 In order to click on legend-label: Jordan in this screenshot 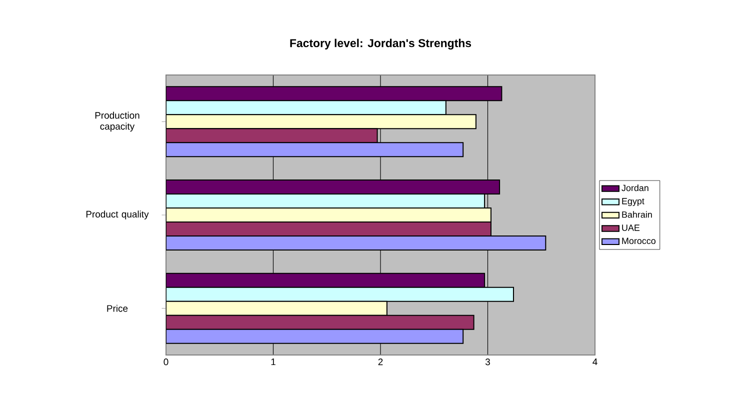, I will do `click(635, 188)`.